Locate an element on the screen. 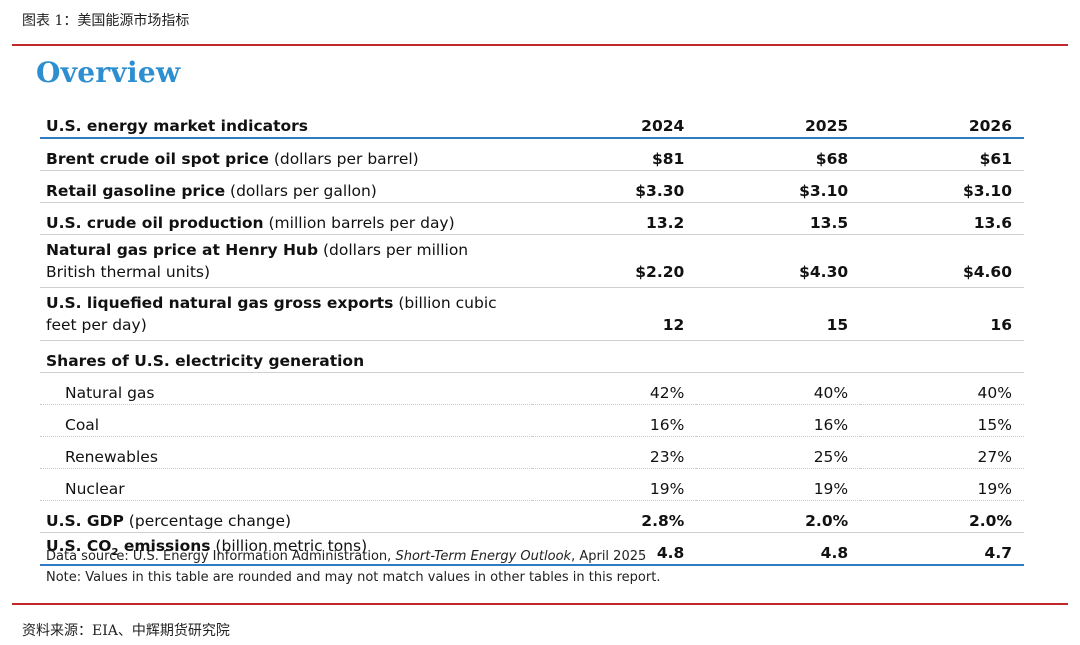 This screenshot has height=645, width=1080. co2-suffix: emissions is located at coordinates (164, 545).